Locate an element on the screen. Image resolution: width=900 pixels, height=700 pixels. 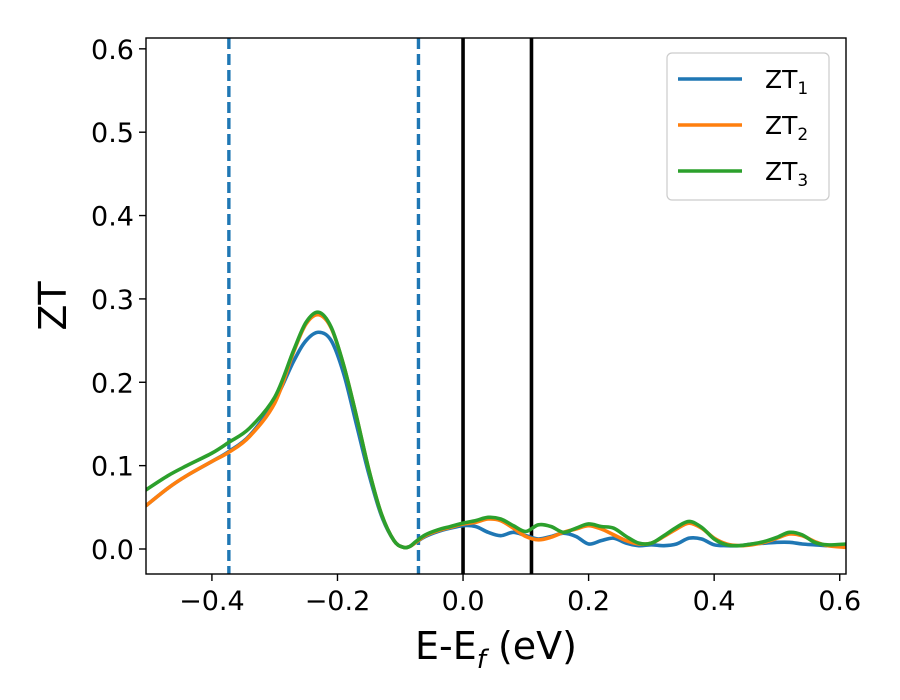
y-tick-label: 0.3 is located at coordinates (112, 300).